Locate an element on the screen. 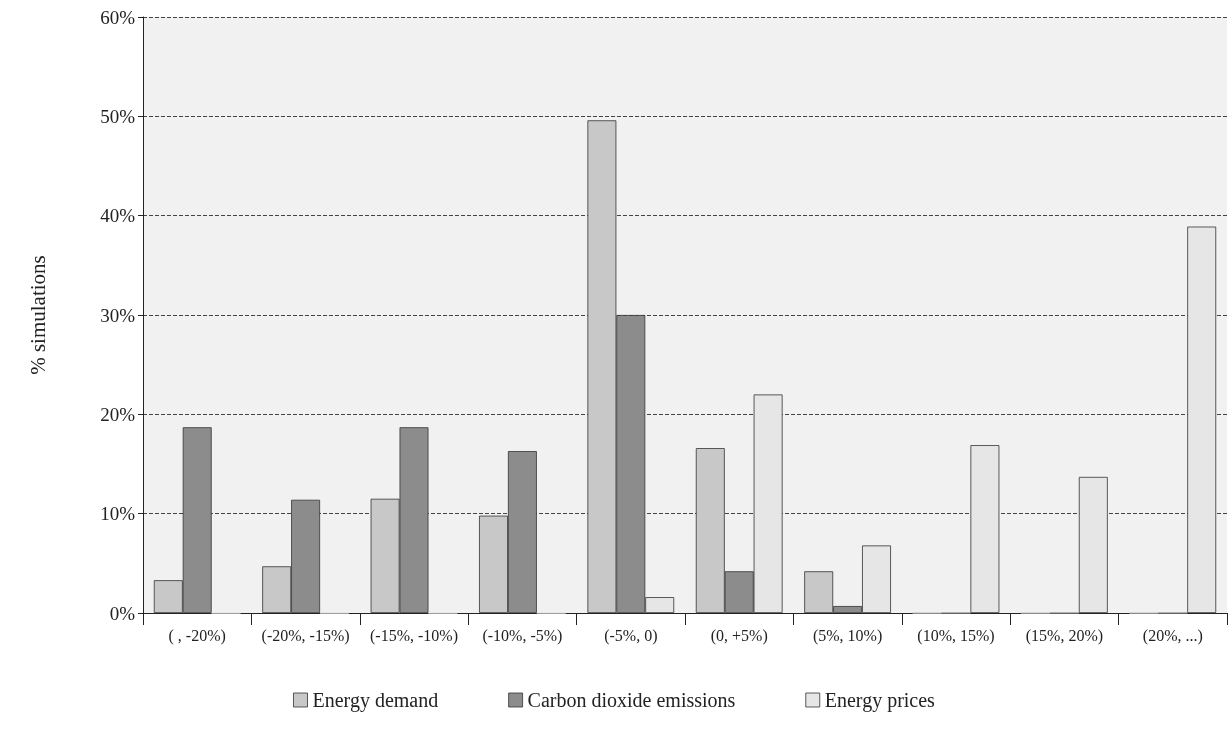  x-tick-label: (20%, ...) is located at coordinates (1172, 635).